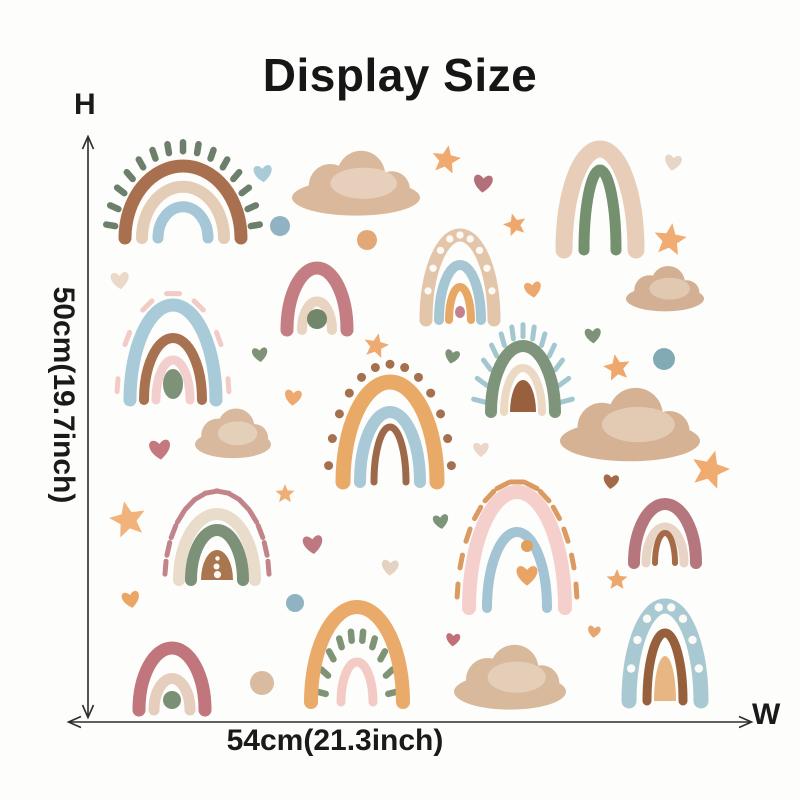 The height and width of the screenshot is (800, 800). What do you see at coordinates (85, 104) in the screenshot?
I see `height-axis-label: H` at bounding box center [85, 104].